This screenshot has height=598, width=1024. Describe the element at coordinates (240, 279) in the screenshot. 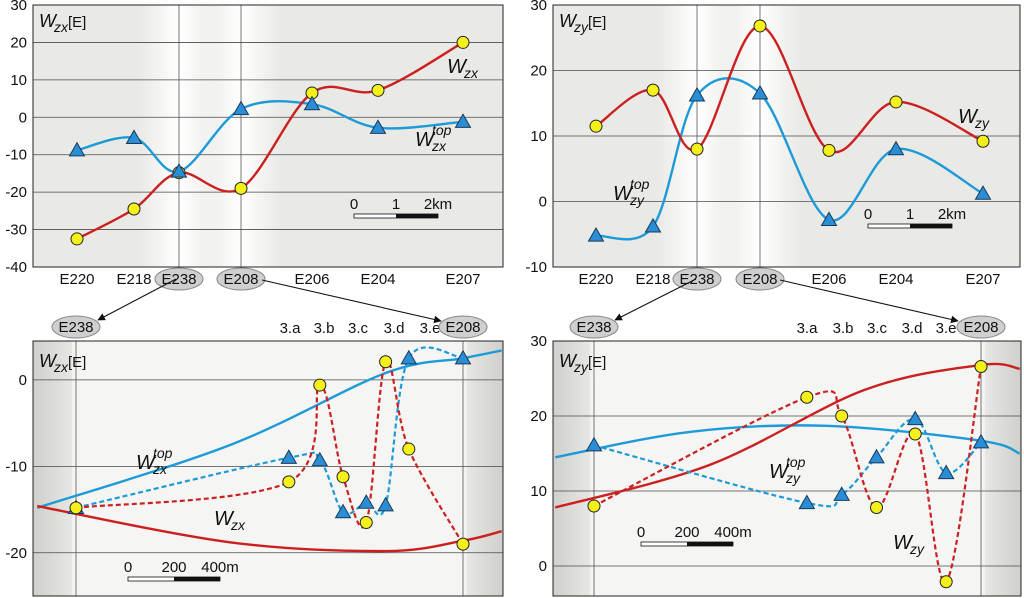

I see `category-badge-text: E208` at that location.